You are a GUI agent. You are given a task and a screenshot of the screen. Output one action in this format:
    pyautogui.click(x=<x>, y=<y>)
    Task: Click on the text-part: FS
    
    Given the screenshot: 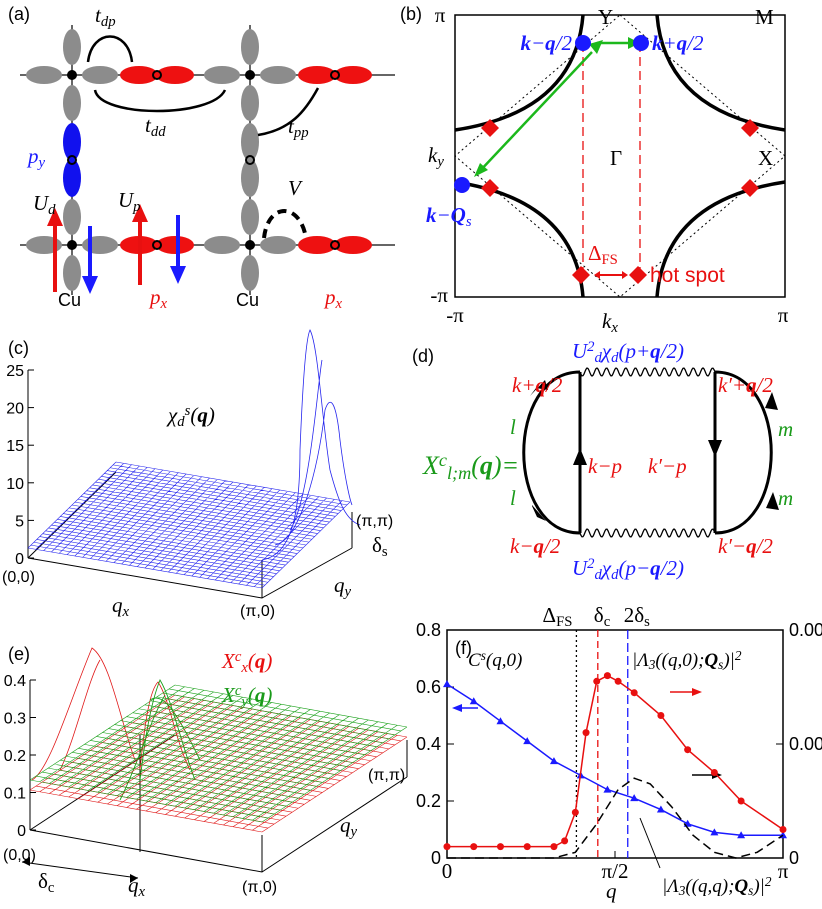 What is the action you would take?
    pyautogui.click(x=564, y=622)
    